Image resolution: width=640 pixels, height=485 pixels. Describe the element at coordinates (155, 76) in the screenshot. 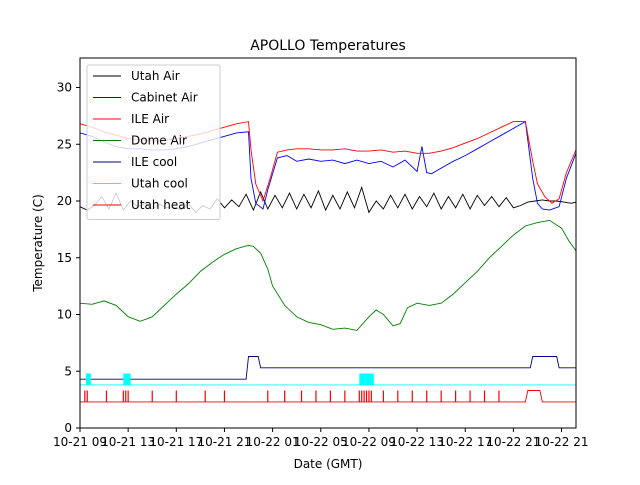

I see `legend-label: Utah Air` at that location.